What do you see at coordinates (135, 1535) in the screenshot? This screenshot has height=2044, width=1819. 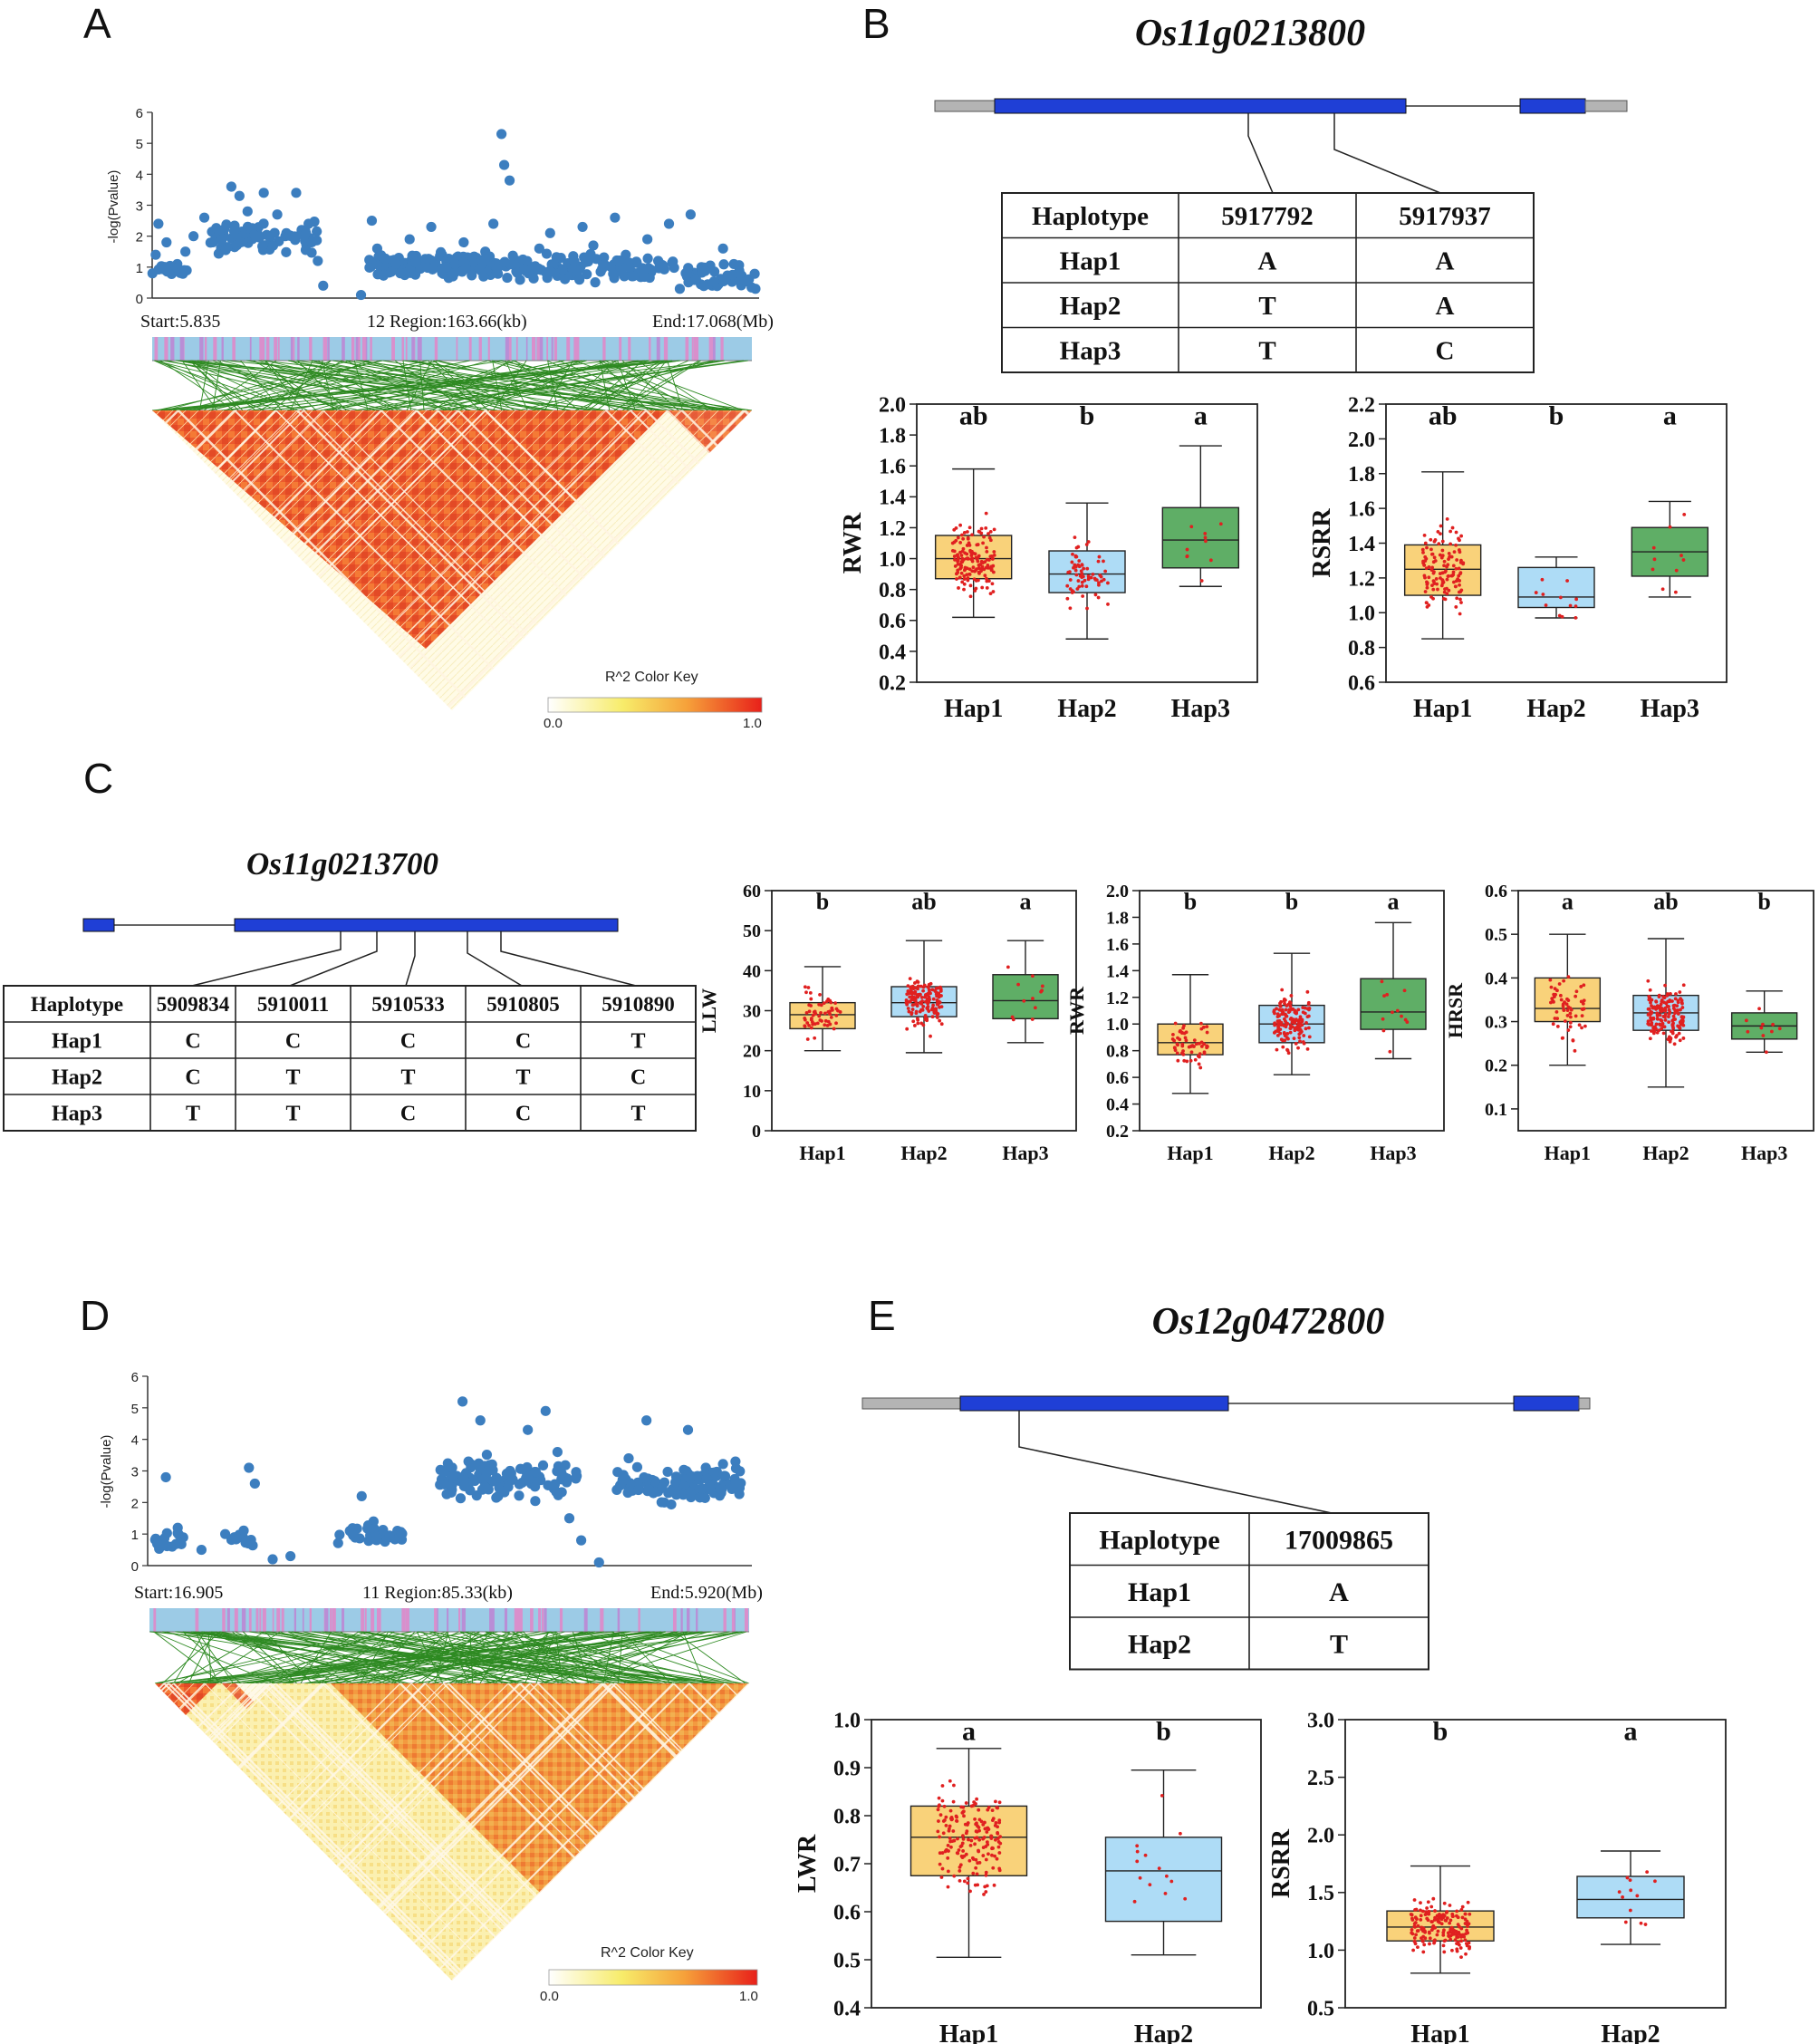 I see `y-tick-label: 1` at bounding box center [135, 1535].